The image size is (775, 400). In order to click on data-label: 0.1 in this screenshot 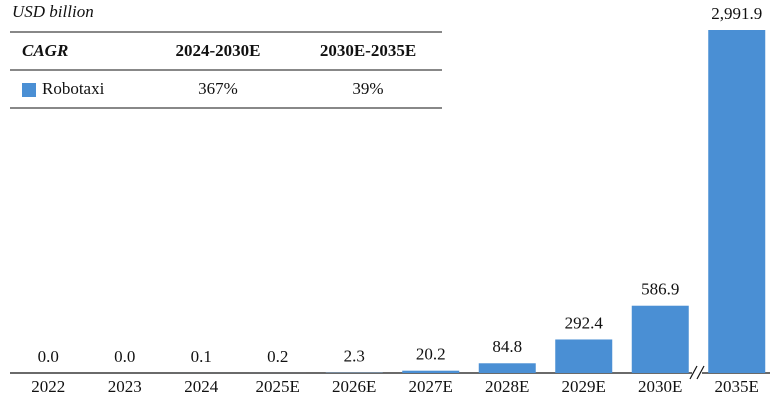, I will do `click(201, 356)`.